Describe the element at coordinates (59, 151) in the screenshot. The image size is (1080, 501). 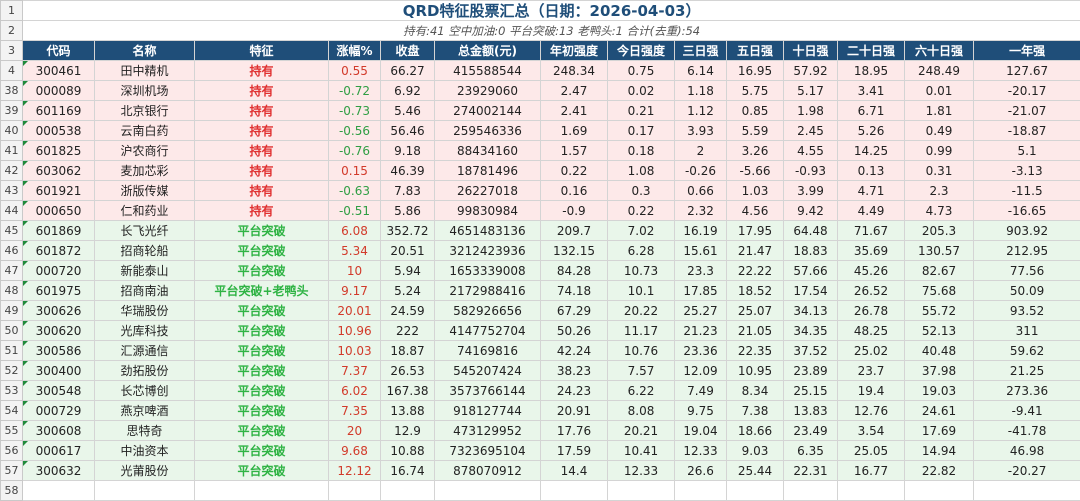
I see `stock-code-cell: 601825` at that location.